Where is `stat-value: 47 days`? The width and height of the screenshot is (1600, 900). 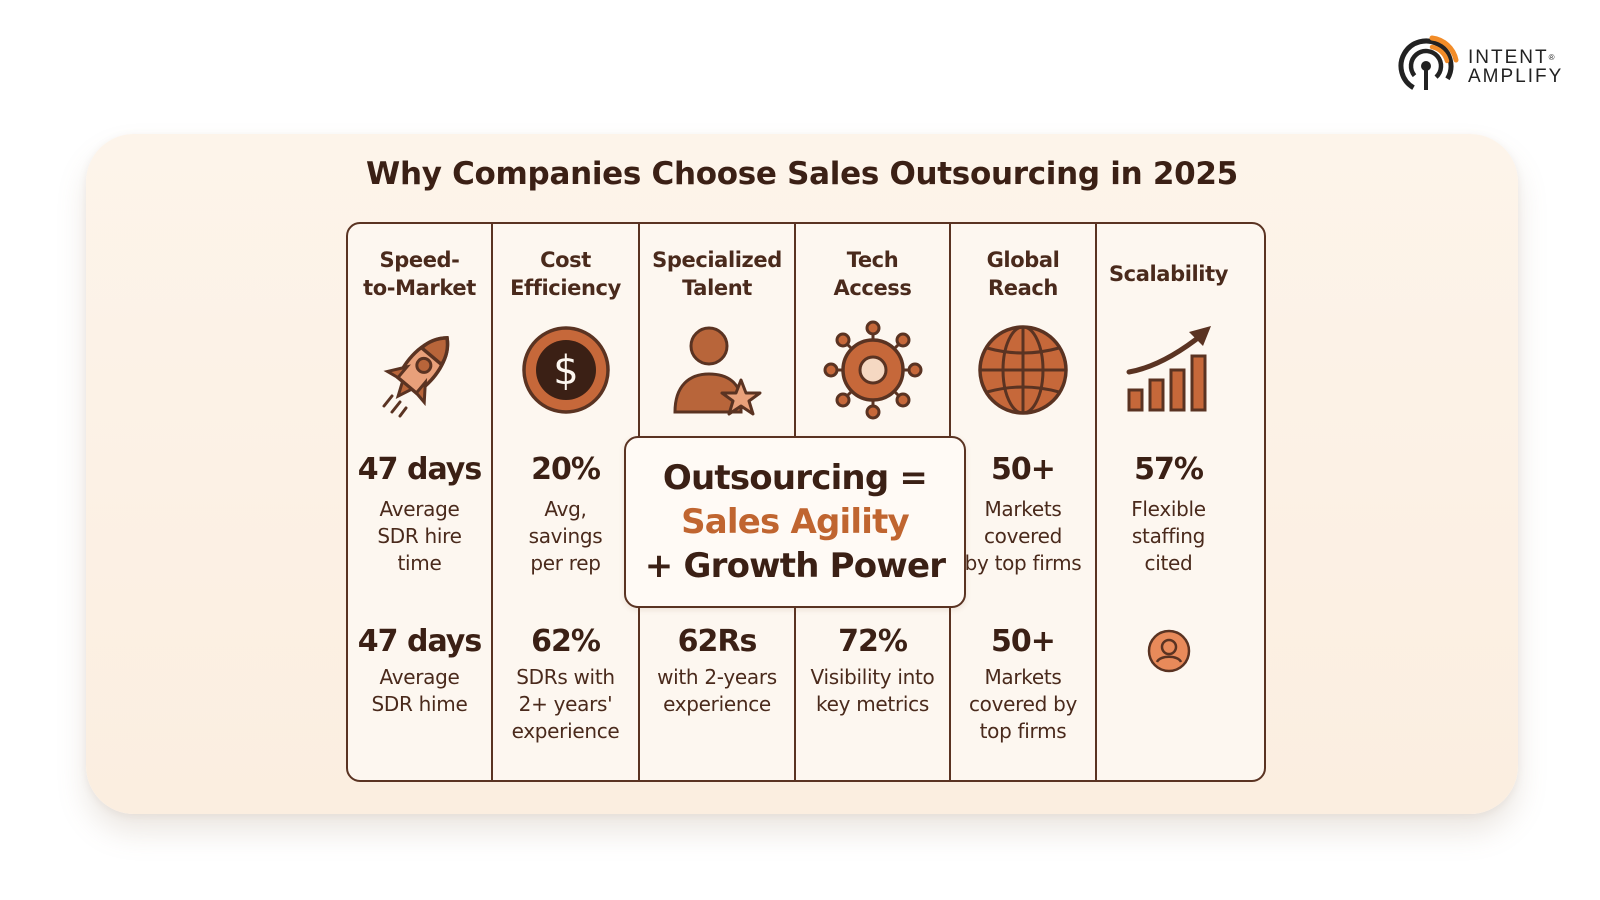 stat-value: 47 days is located at coordinates (419, 469).